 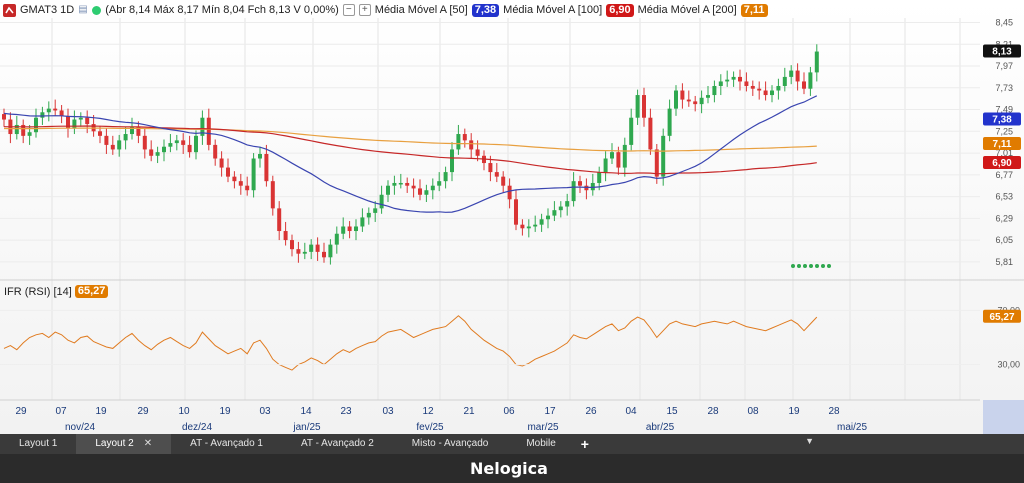 What do you see at coordinates (91, 291) in the screenshot?
I see `rsi-badge: 65,27` at bounding box center [91, 291].